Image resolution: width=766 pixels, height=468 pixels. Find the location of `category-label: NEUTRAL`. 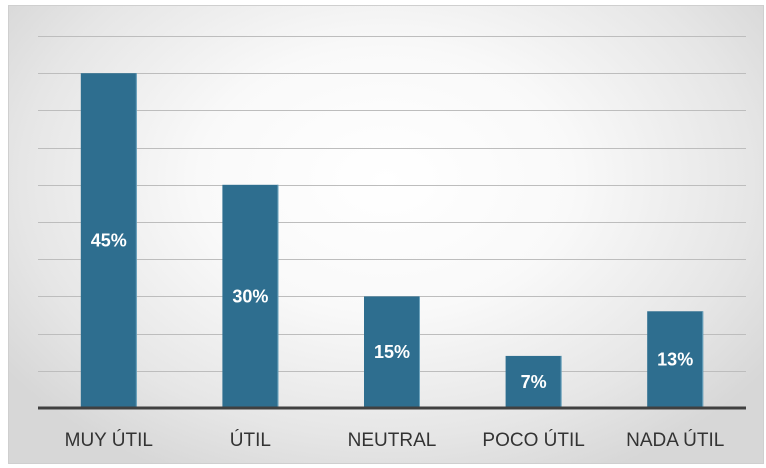

category-label: NEUTRAL is located at coordinates (392, 440).